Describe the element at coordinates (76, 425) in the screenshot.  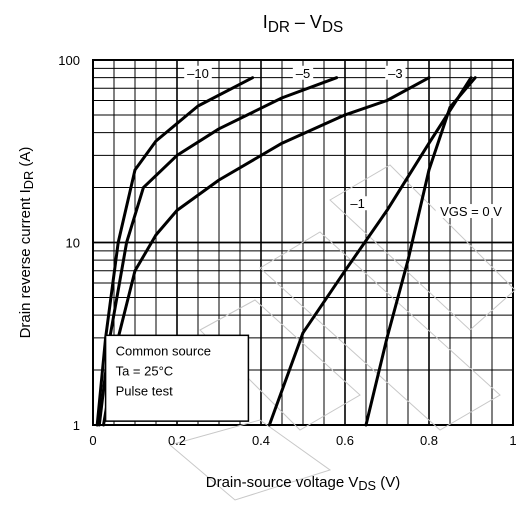
I see `y-tick-label: 1` at that location.